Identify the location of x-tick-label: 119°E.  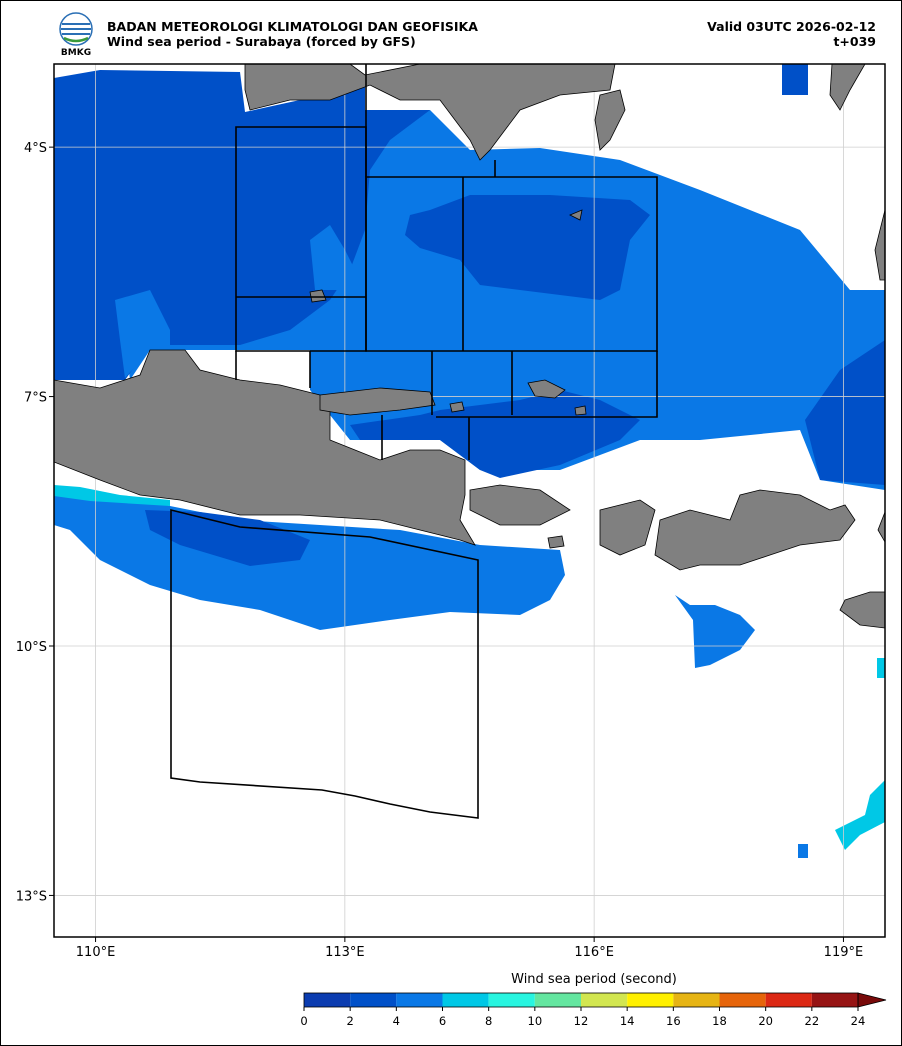
(844, 952).